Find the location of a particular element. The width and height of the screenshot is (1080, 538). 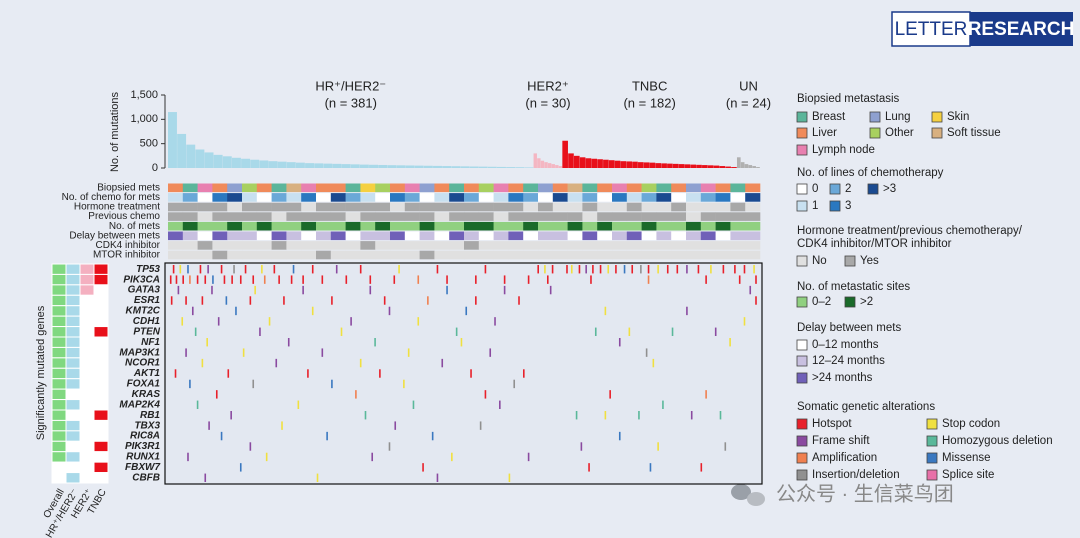

track-label: MTOR inhibitor is located at coordinates (127, 255).